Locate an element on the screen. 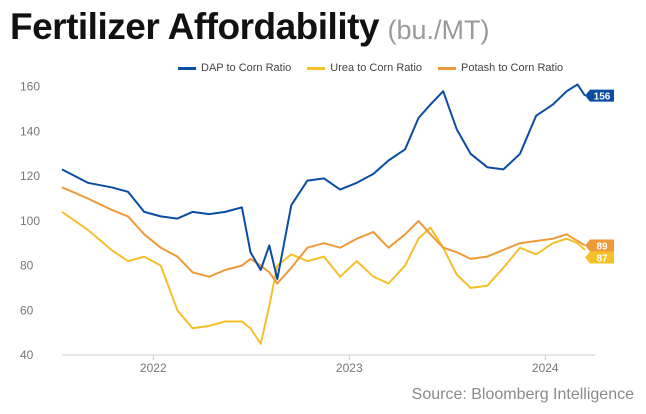 The width and height of the screenshot is (646, 414). end-badge-potash is located at coordinates (599, 245).